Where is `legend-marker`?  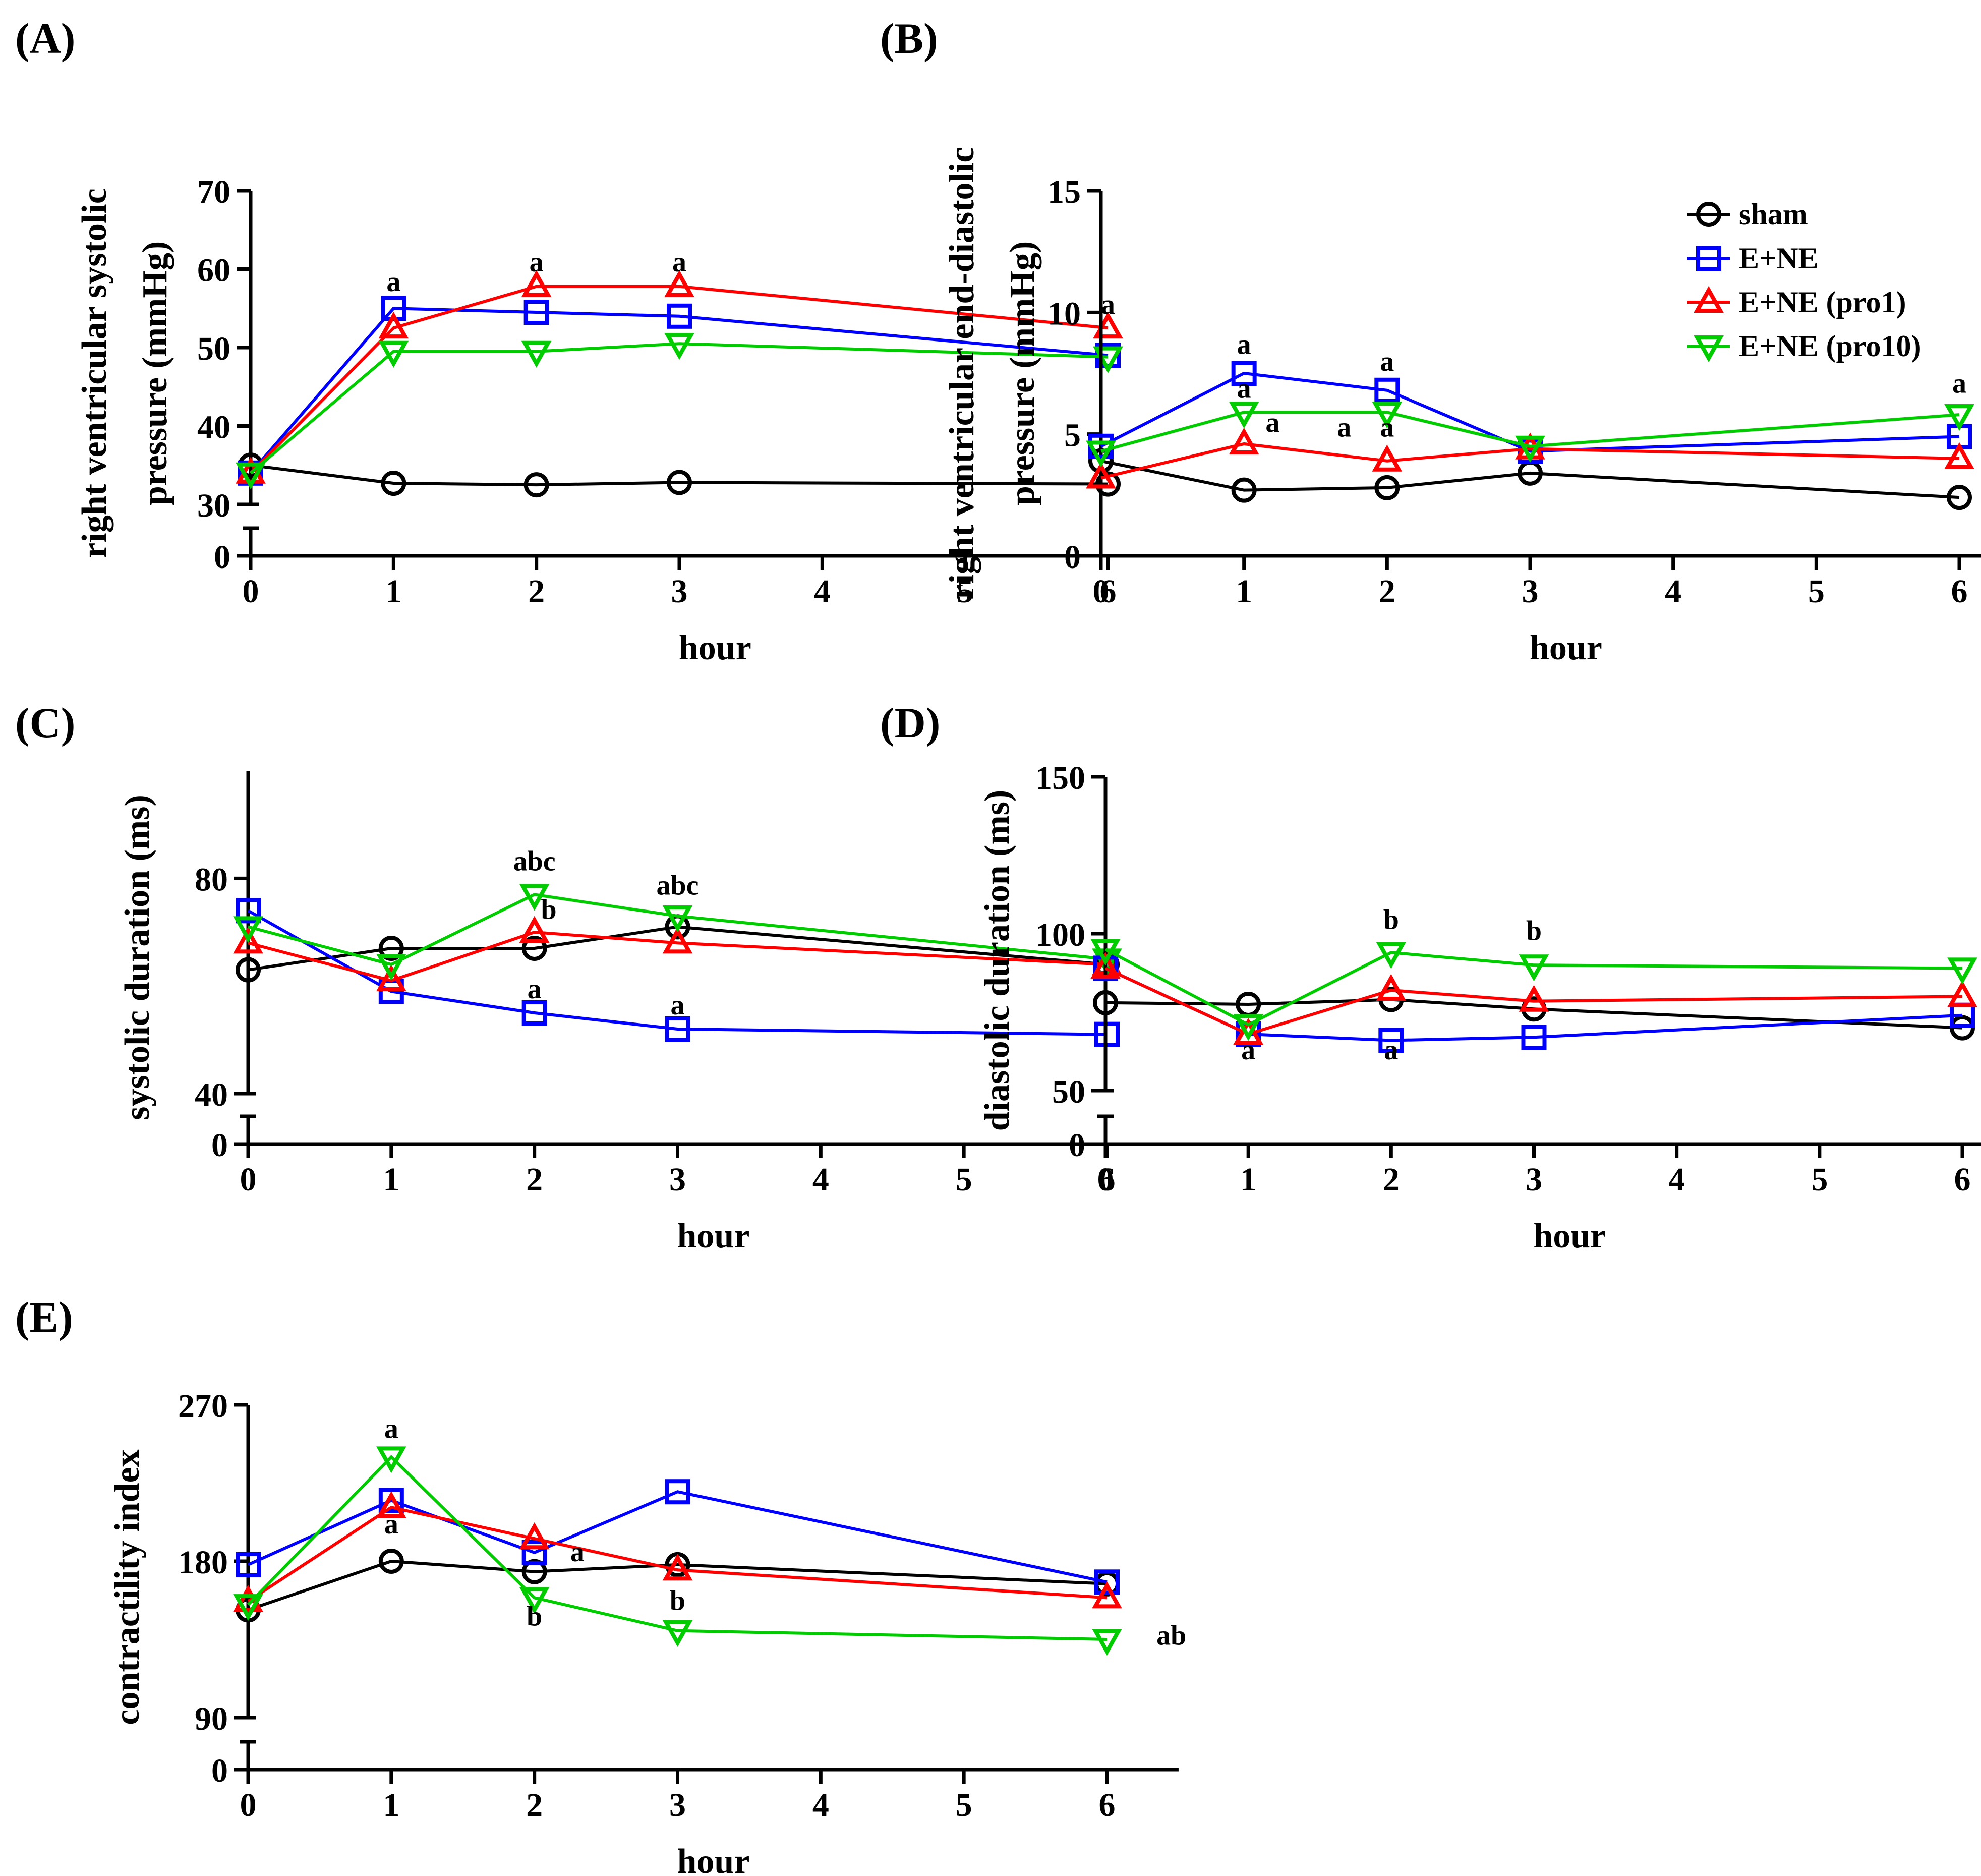 legend-marker is located at coordinates (1708, 258).